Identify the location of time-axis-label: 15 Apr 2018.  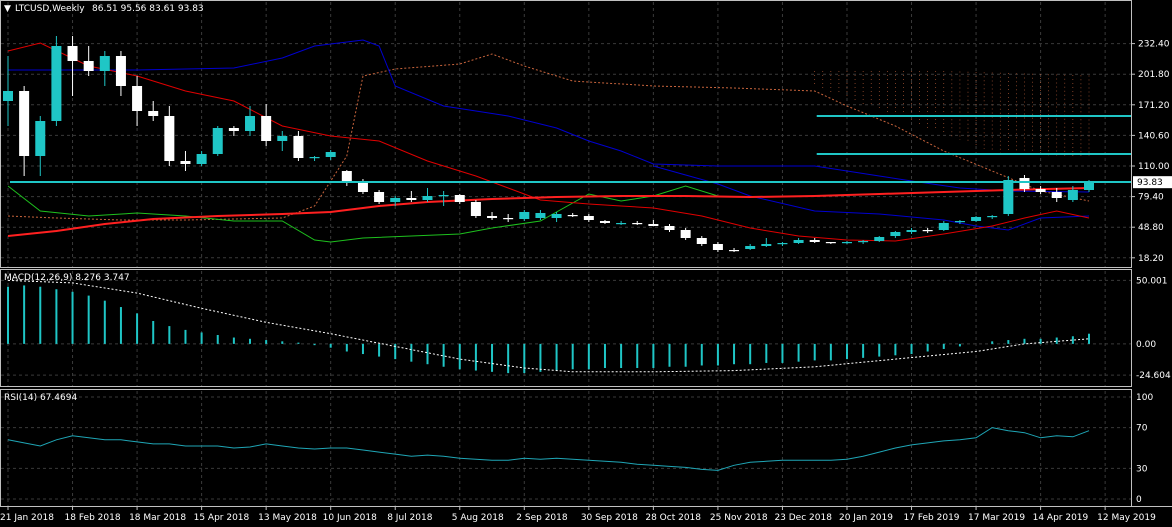
(222, 518).